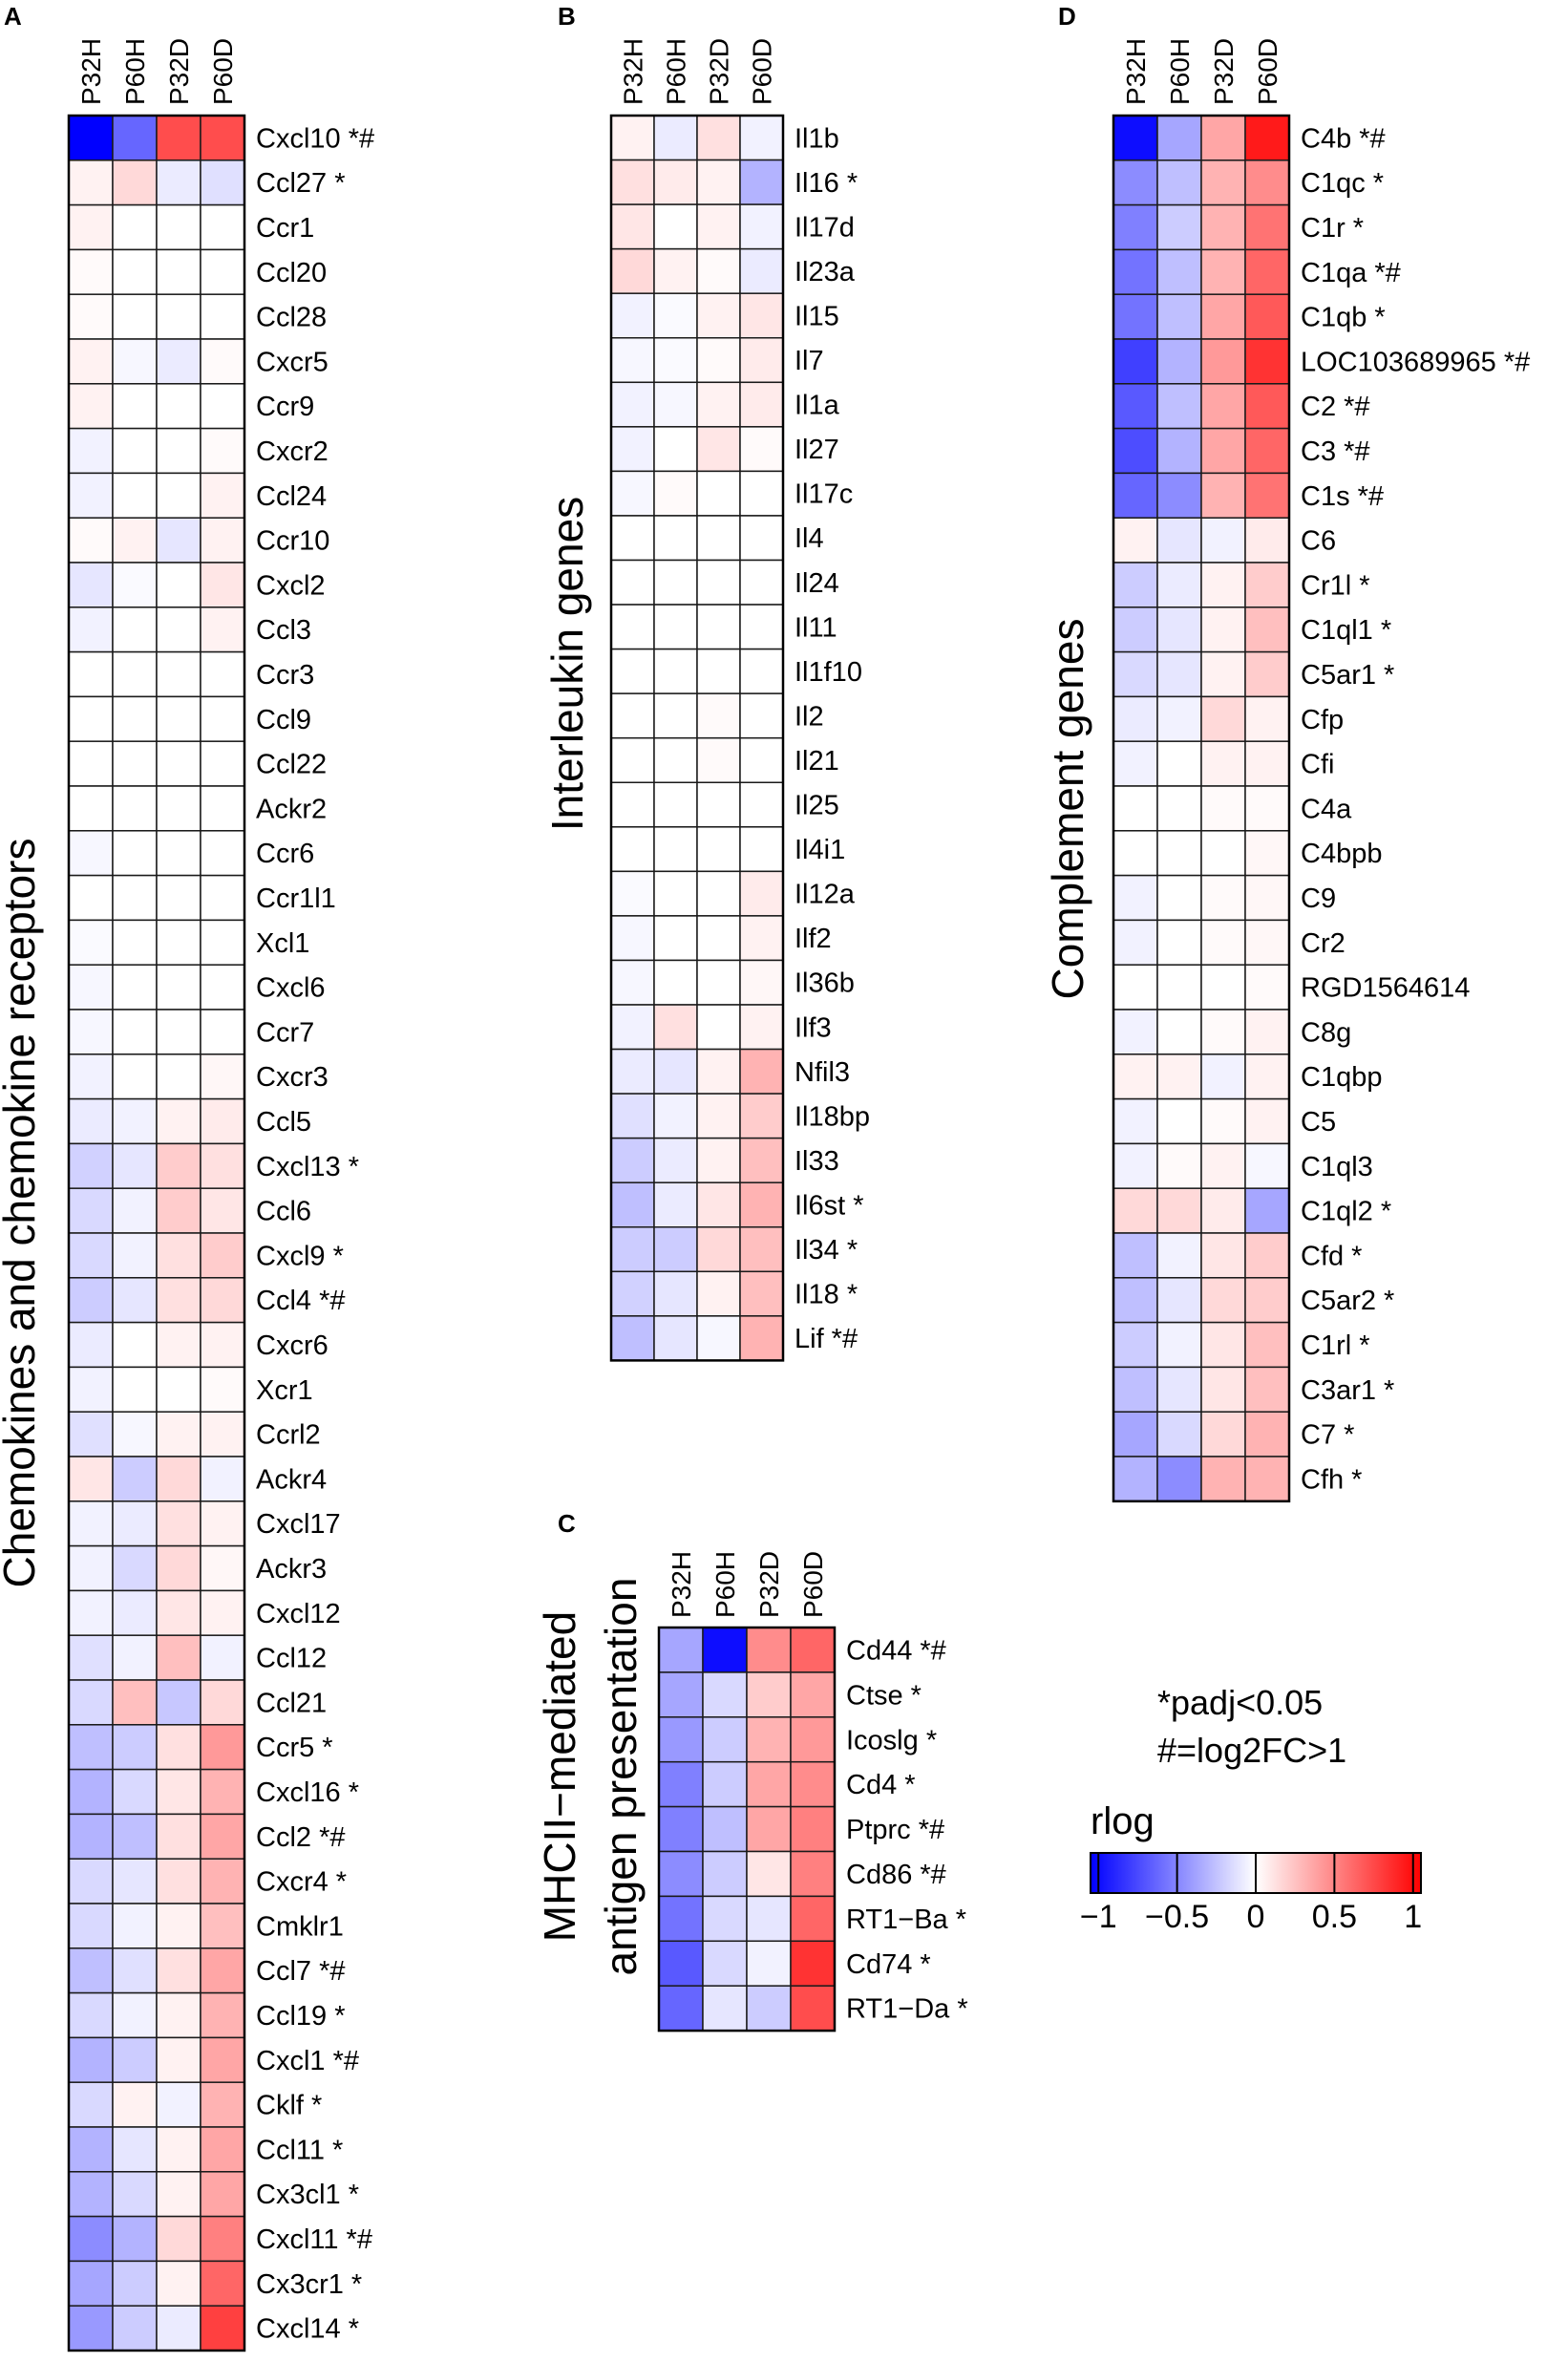 This screenshot has height=2362, width=1568. I want to click on note-log2fc: #=log2FC>1, so click(1251, 1750).